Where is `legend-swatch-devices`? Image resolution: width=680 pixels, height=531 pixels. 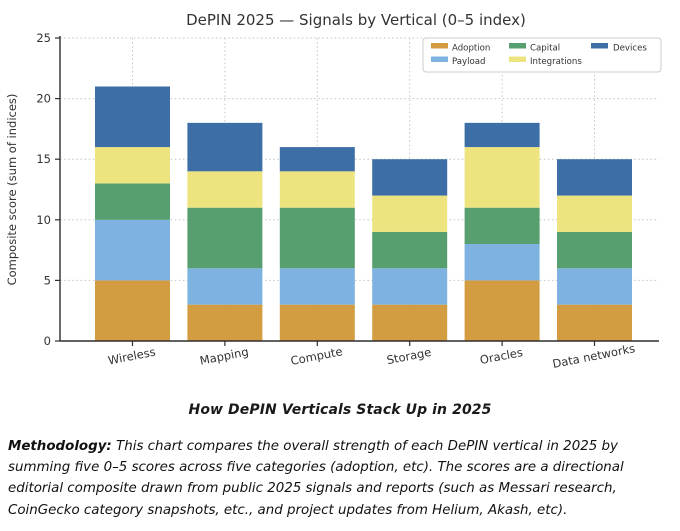 legend-swatch-devices is located at coordinates (599, 46).